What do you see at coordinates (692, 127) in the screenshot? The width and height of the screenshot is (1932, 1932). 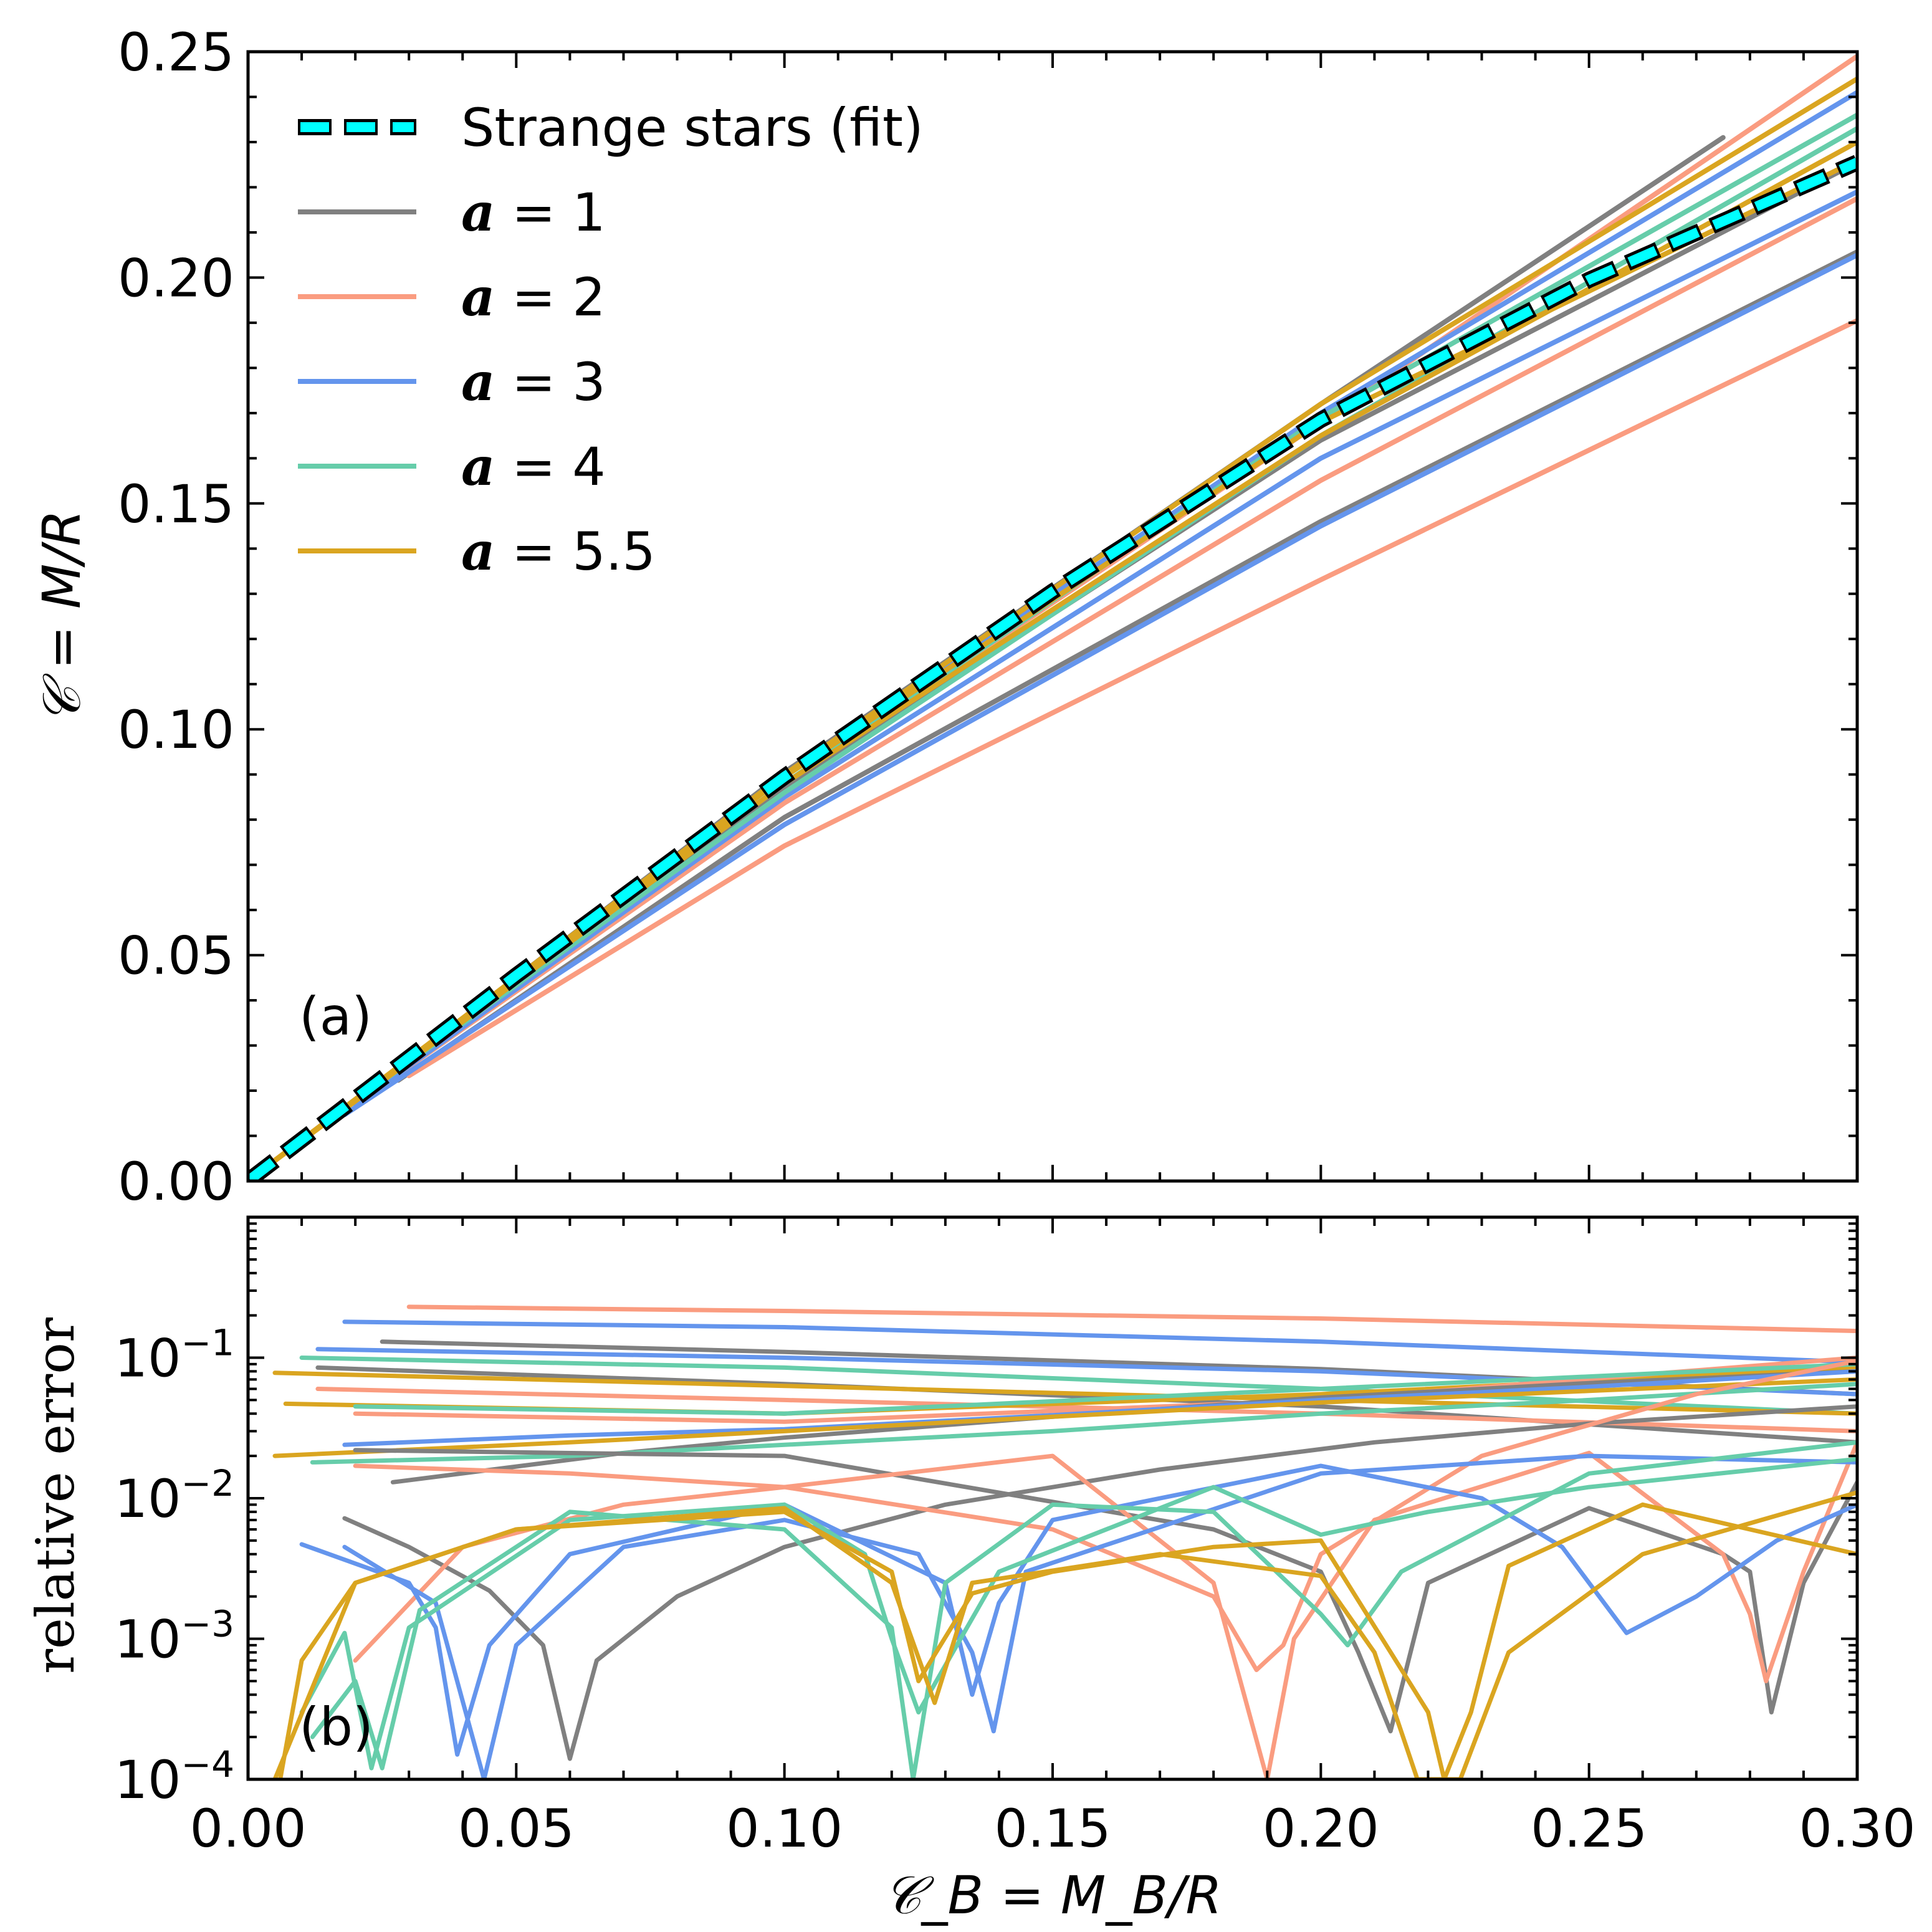 I see `legend-label-fit: Strange stars (fit)` at bounding box center [692, 127].